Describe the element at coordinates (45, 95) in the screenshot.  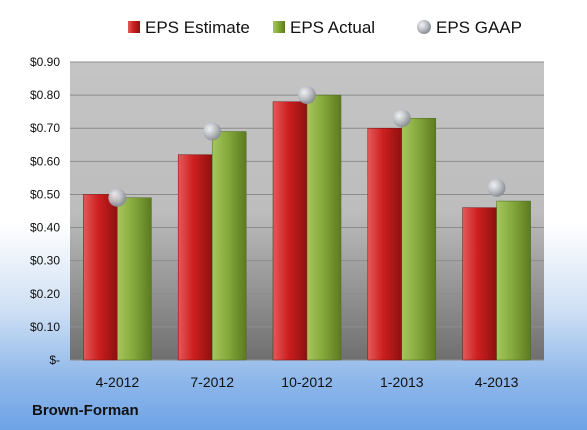
I see `y-tick-label: $0.80` at that location.